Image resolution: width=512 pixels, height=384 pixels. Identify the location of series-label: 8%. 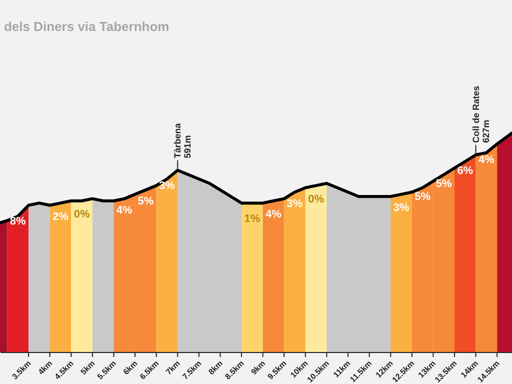
(18, 221).